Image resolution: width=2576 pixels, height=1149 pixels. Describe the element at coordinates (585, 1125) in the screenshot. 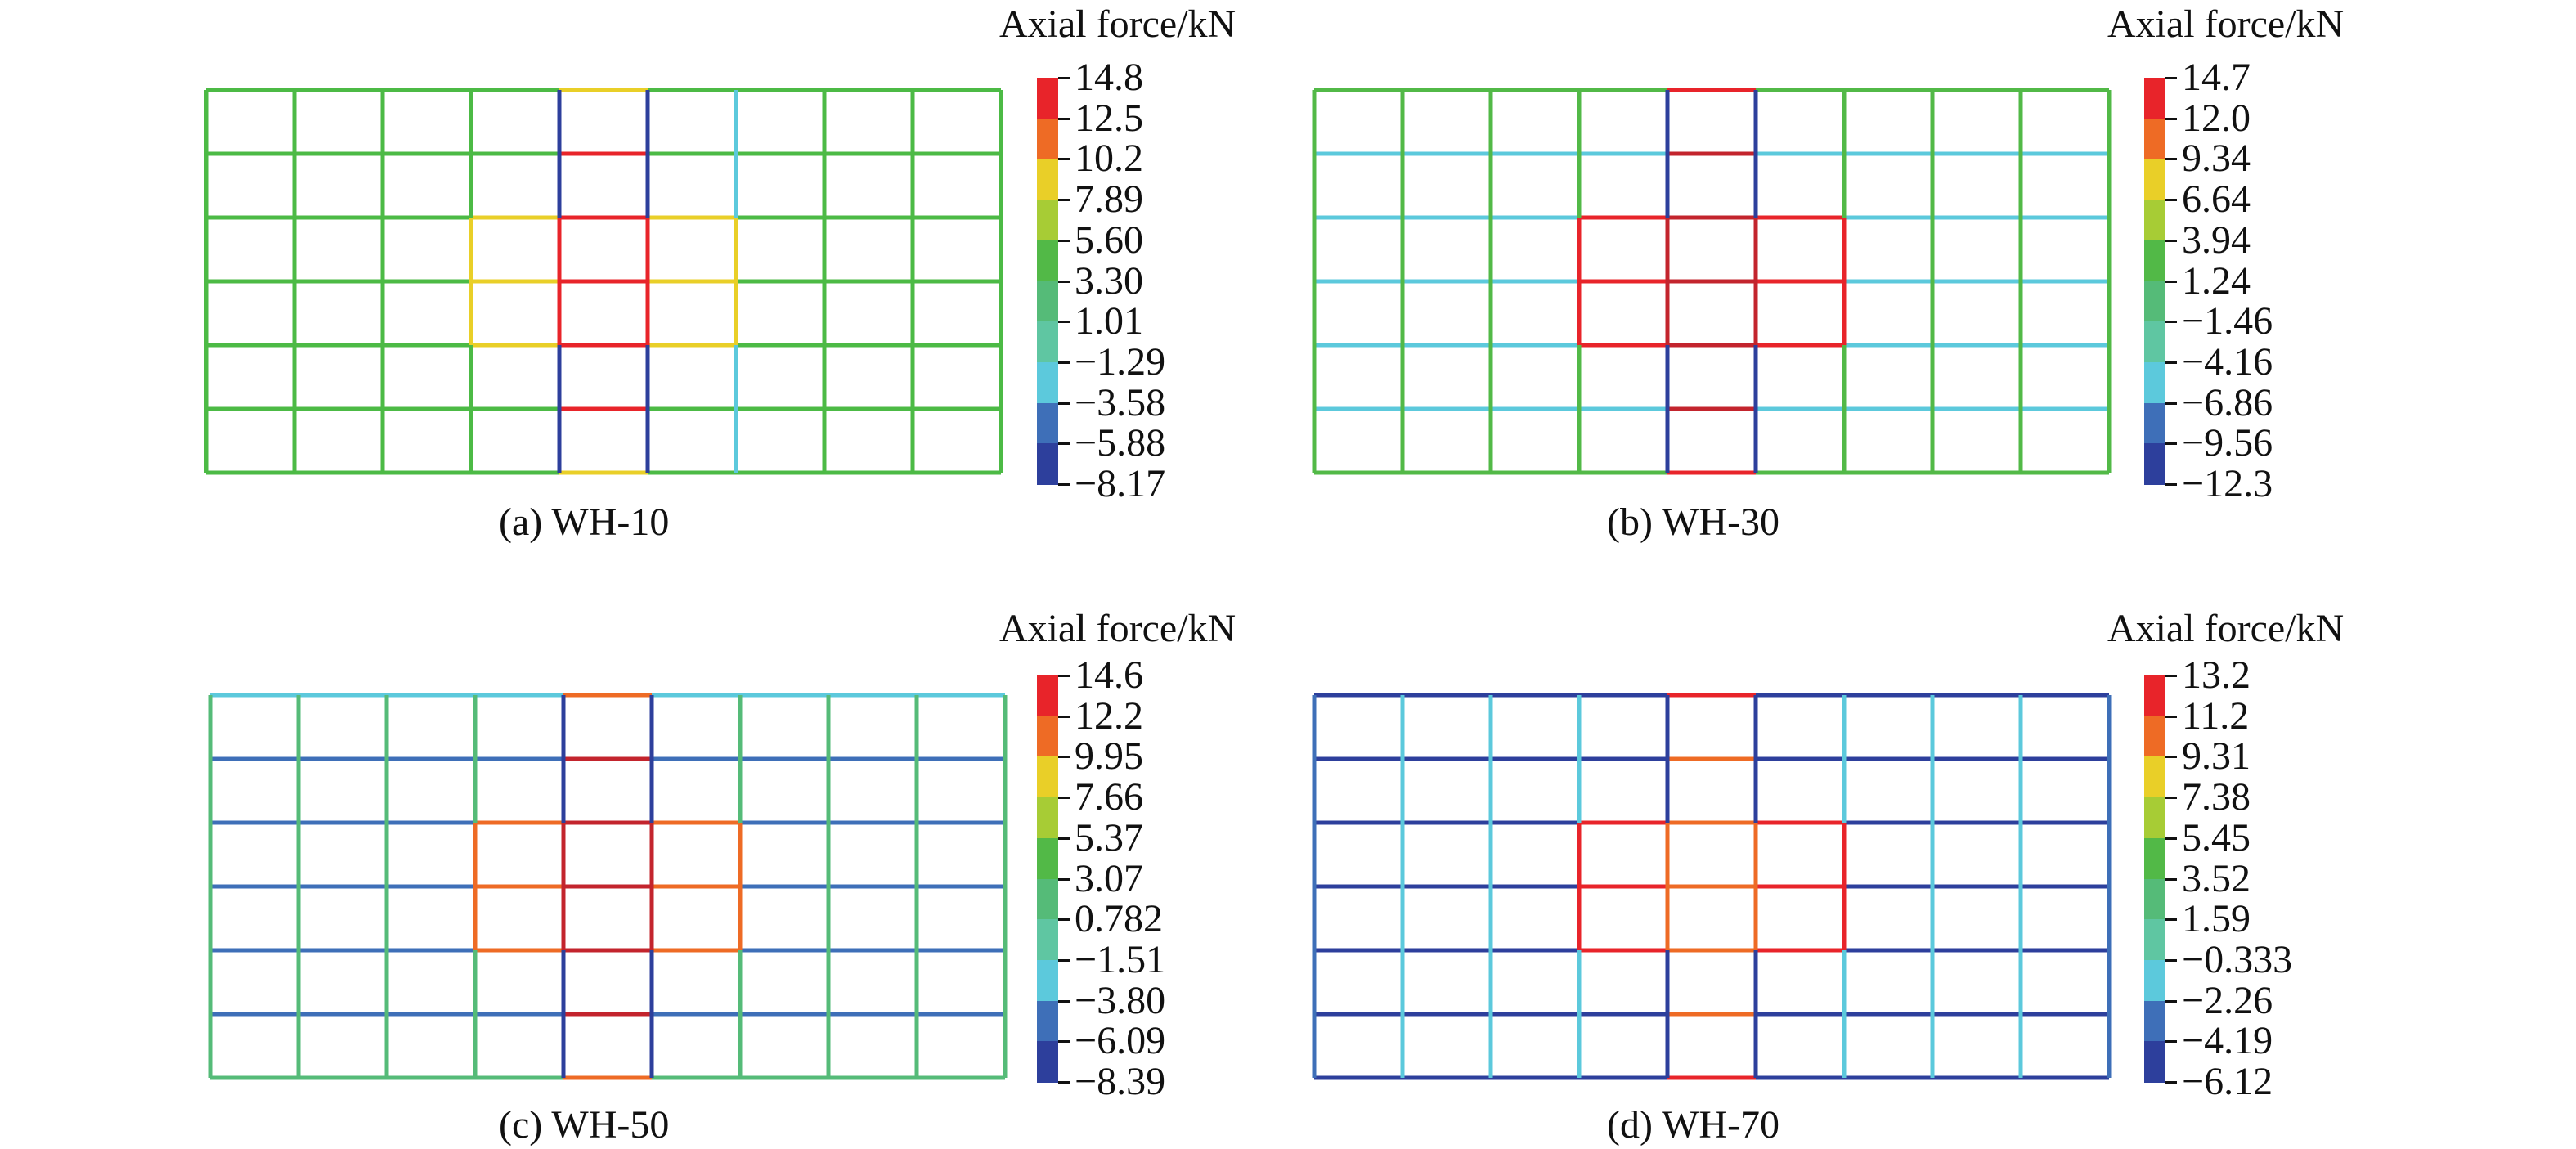

I see `panel-caption: (c) WH-50` at that location.